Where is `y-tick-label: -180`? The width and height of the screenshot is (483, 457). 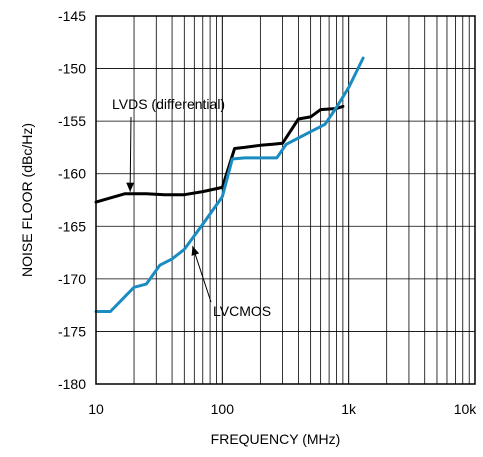 y-tick-label: -180 is located at coordinates (72, 384).